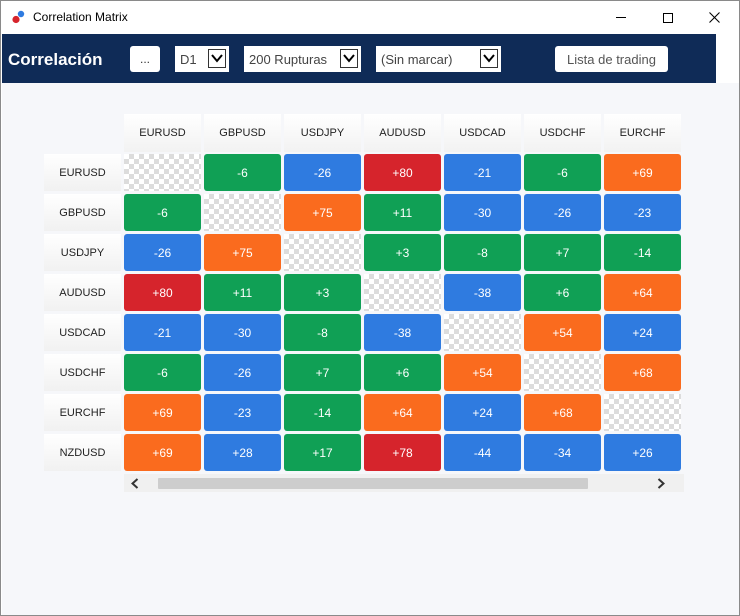 This screenshot has height=616, width=740. Describe the element at coordinates (82, 372) in the screenshot. I see `row-header: USDCHF` at that location.